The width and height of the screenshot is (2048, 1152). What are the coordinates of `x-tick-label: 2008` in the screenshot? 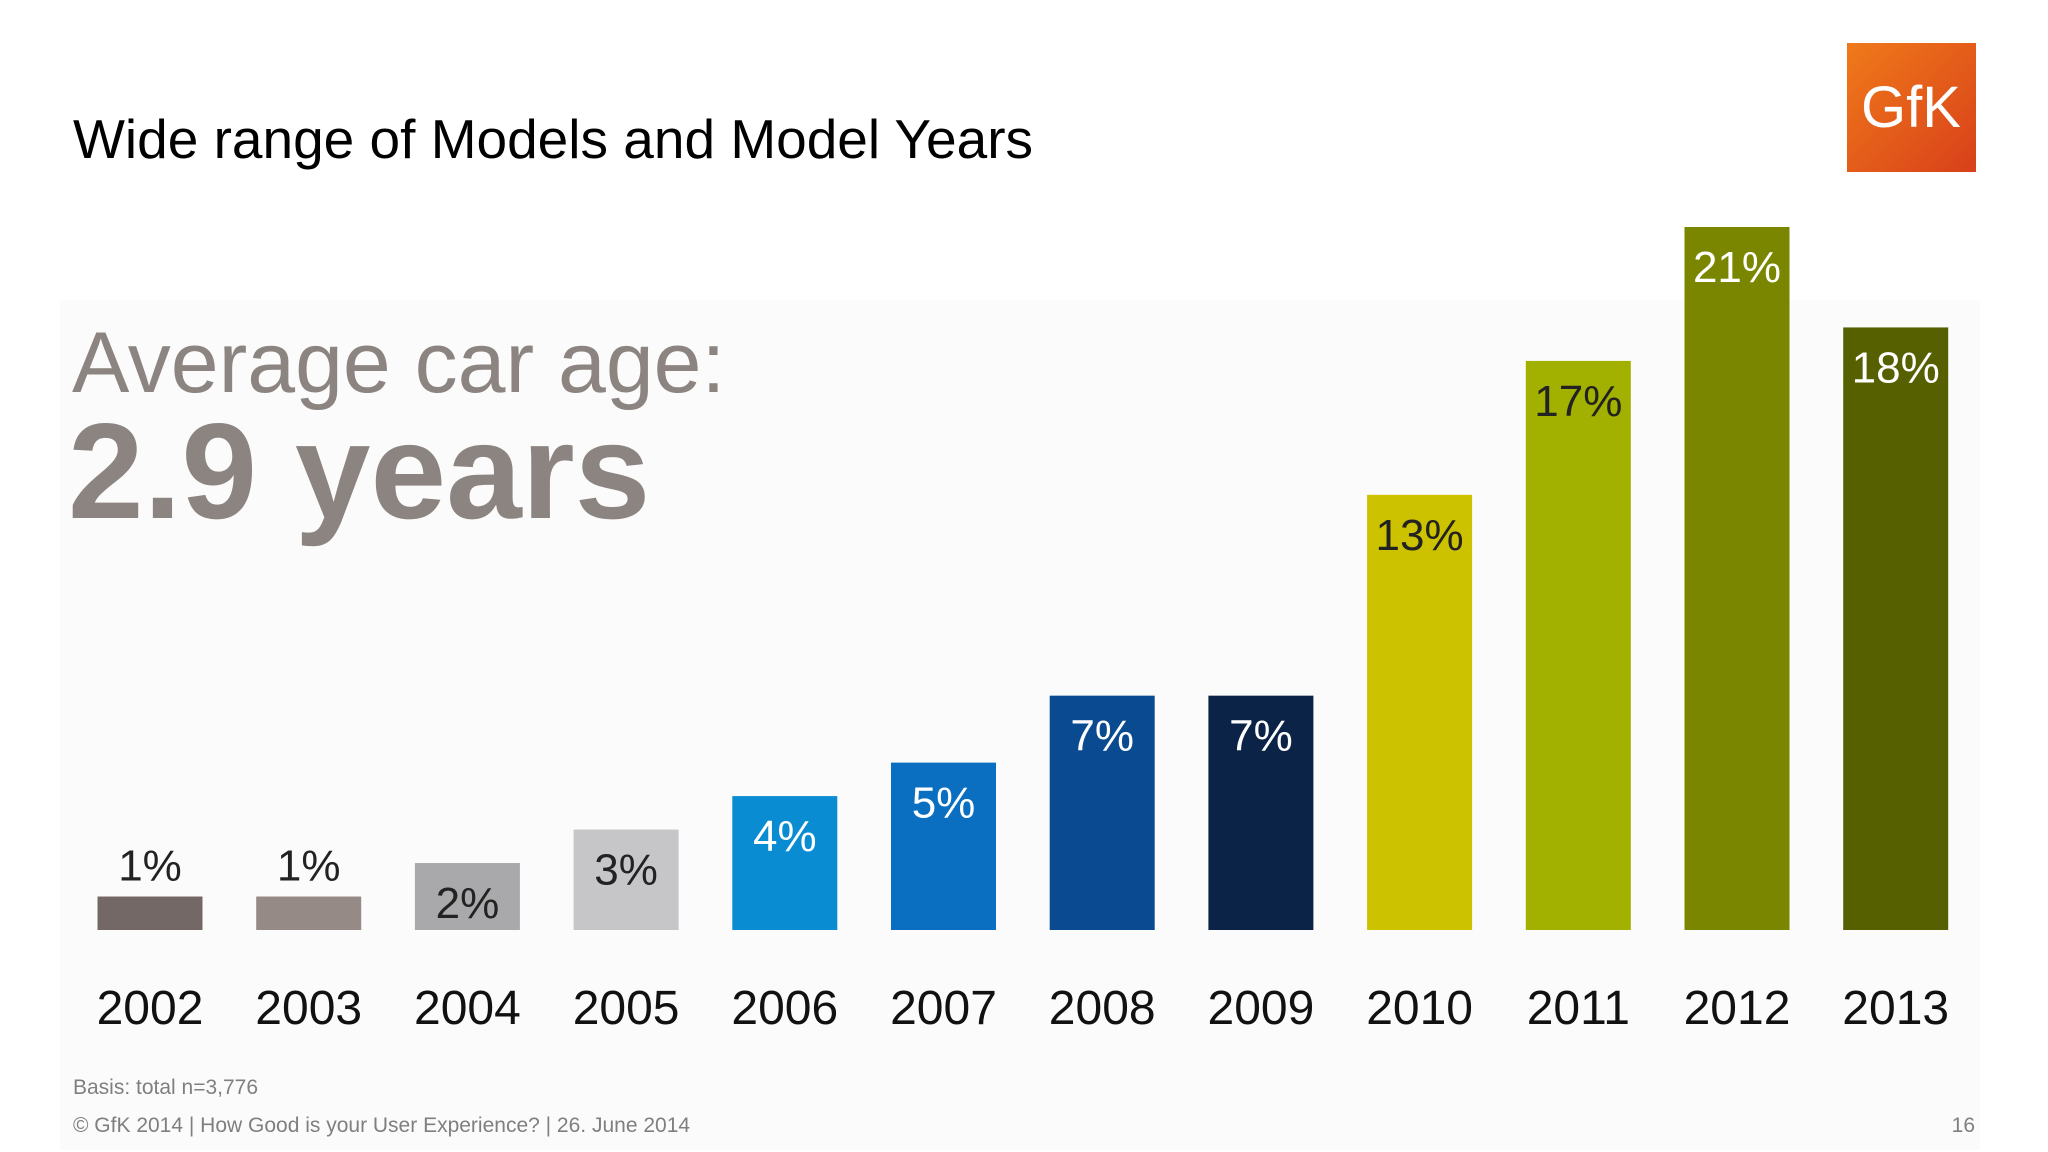 It's located at (1102, 1008).